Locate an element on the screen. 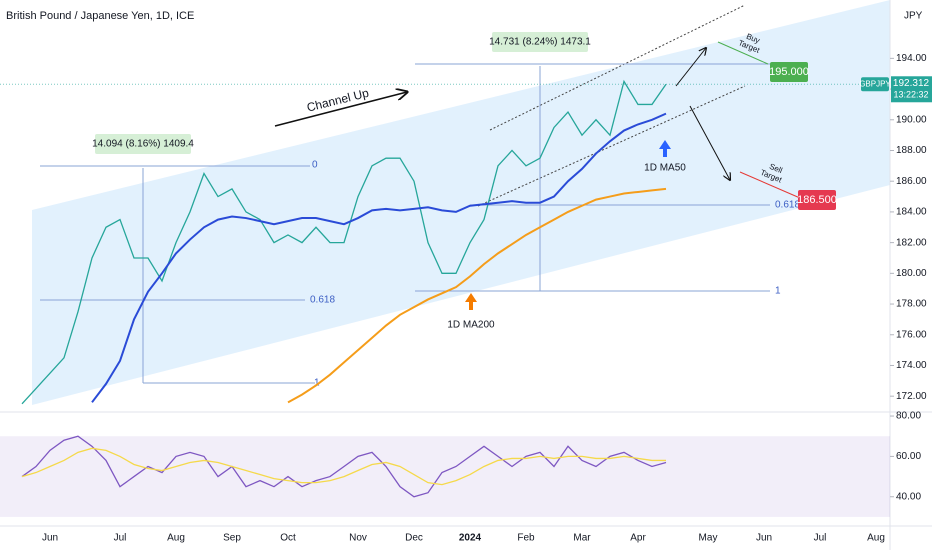  y-tick-label: 178.00 is located at coordinates (911, 304).